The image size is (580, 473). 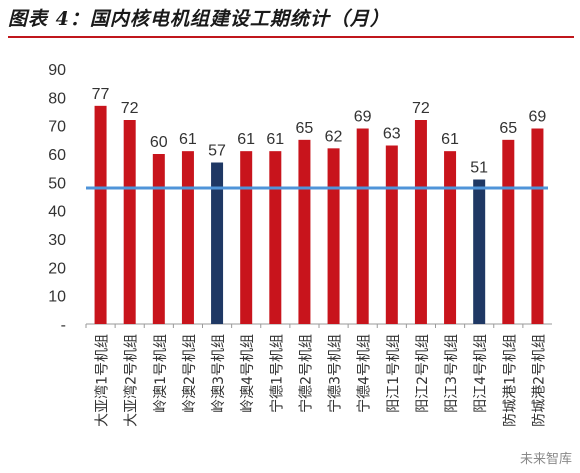 I want to click on y-tick-label: 60, so click(x=57, y=155).